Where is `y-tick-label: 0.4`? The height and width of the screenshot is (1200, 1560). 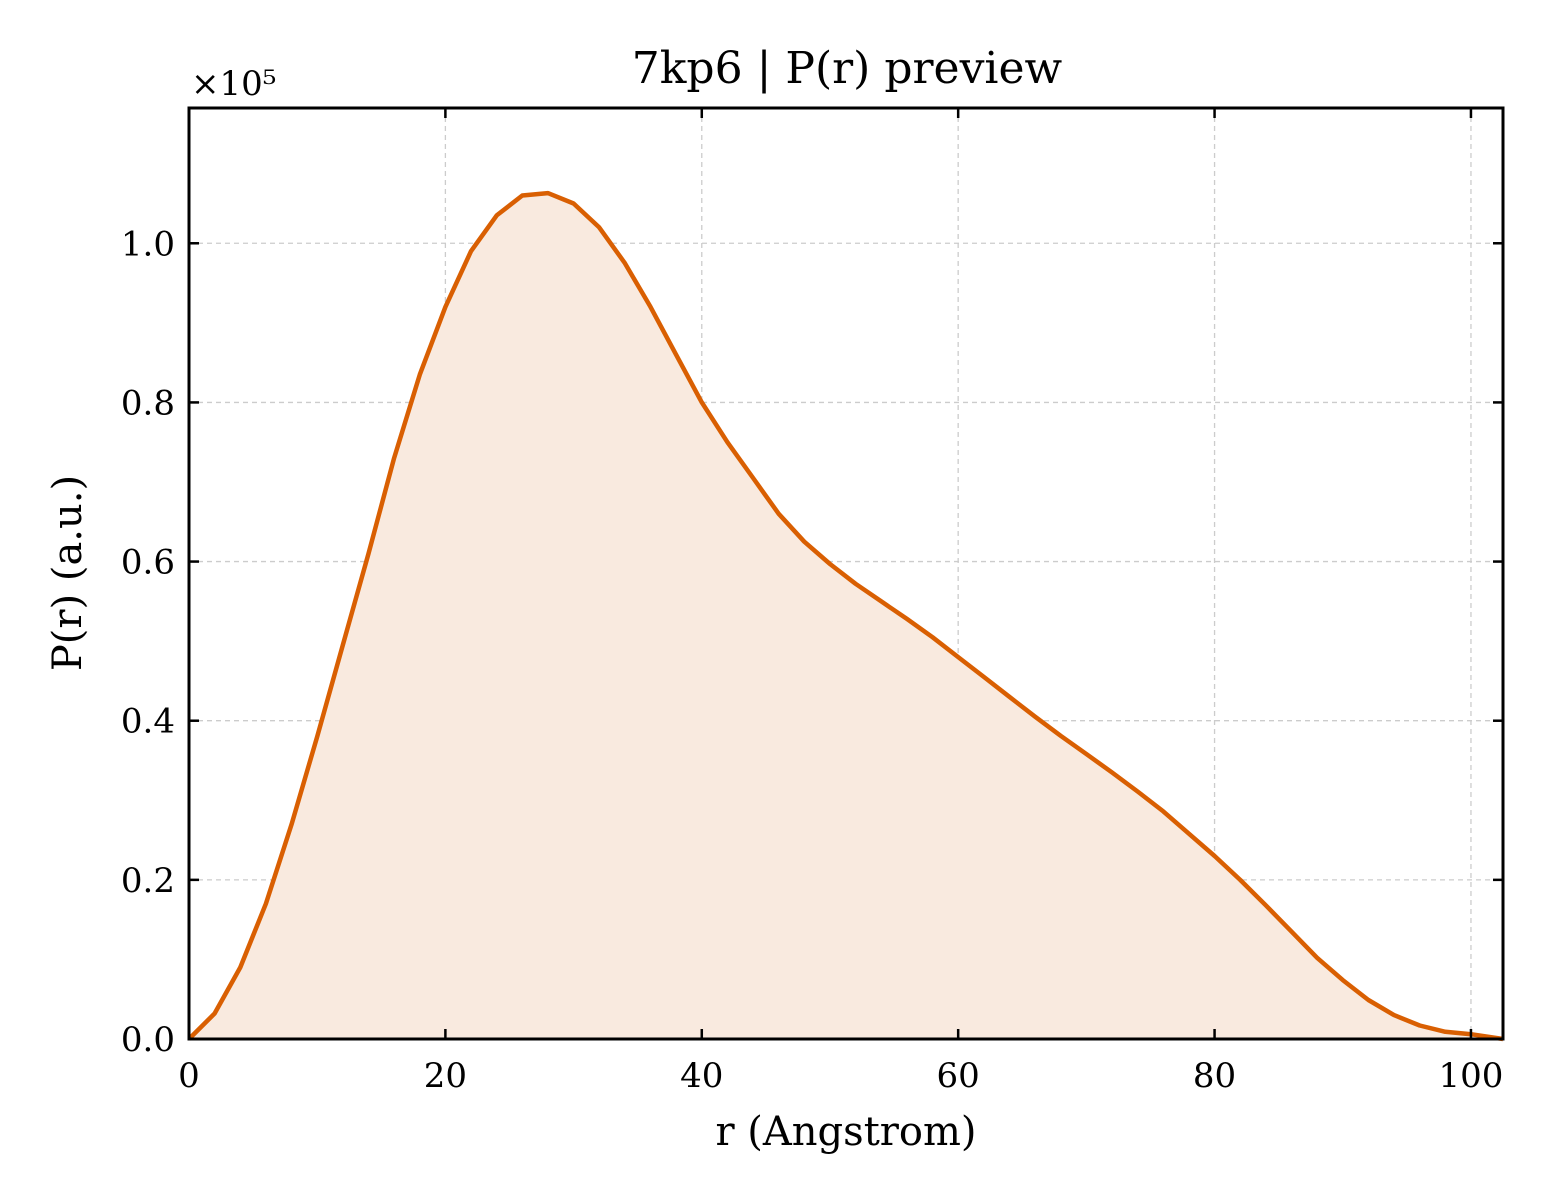 y-tick-label: 0.4 is located at coordinates (148, 722).